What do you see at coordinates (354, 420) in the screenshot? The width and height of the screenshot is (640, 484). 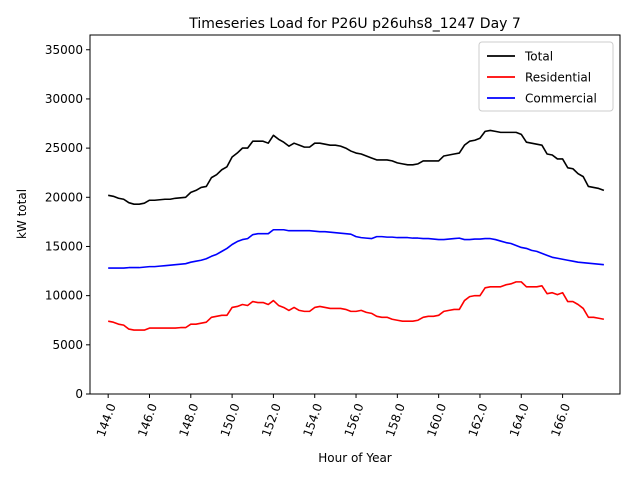 I see `x-tick-label: 156.0` at bounding box center [354, 420].